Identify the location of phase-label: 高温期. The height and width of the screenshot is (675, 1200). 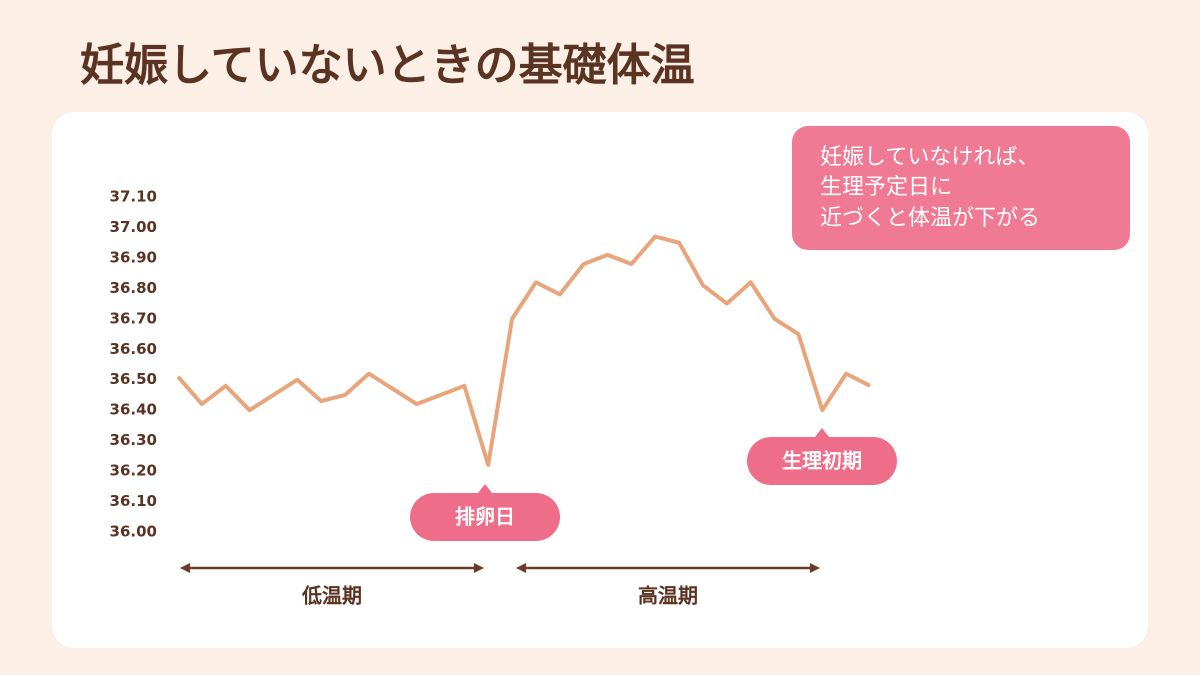
(668, 596).